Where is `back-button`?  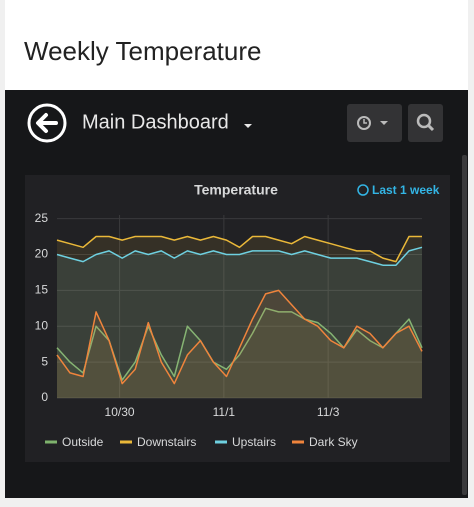 back-button is located at coordinates (47, 123).